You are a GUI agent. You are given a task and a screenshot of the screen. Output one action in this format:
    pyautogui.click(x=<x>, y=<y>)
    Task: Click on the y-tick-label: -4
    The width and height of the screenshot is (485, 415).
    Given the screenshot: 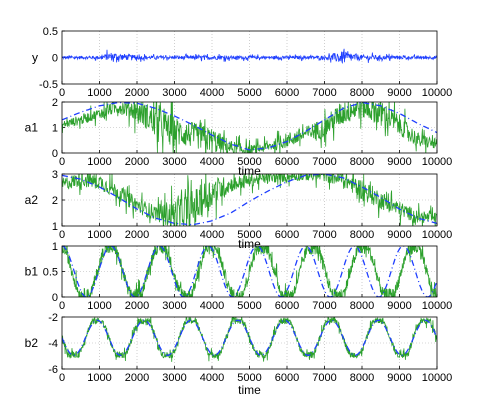 What is the action you would take?
    pyautogui.click(x=53, y=344)
    